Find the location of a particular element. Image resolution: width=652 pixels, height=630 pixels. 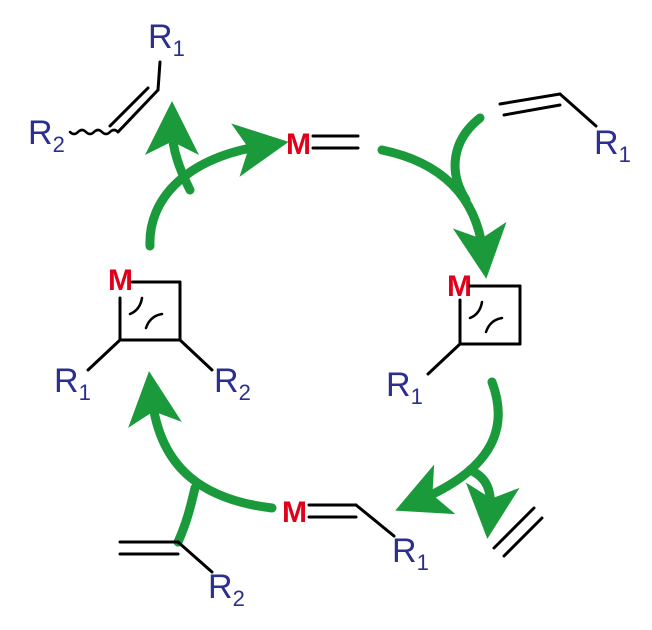

metal-label-right: M is located at coordinates (459, 286).